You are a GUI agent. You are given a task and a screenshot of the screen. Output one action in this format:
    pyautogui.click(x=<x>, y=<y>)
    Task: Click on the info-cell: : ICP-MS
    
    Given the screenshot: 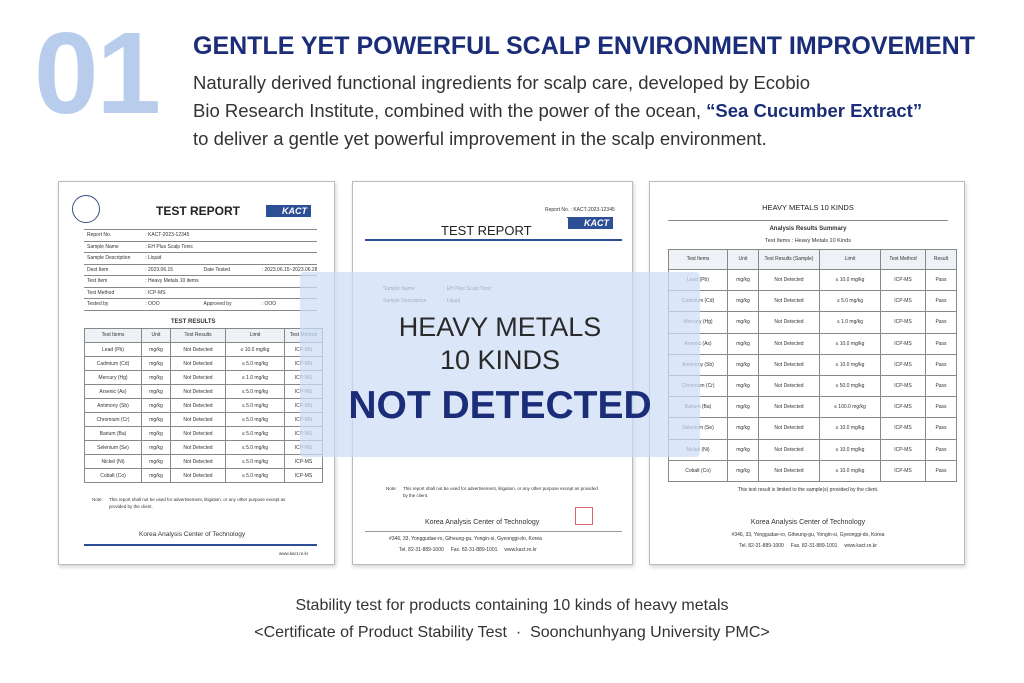 What is the action you would take?
    pyautogui.click(x=229, y=292)
    